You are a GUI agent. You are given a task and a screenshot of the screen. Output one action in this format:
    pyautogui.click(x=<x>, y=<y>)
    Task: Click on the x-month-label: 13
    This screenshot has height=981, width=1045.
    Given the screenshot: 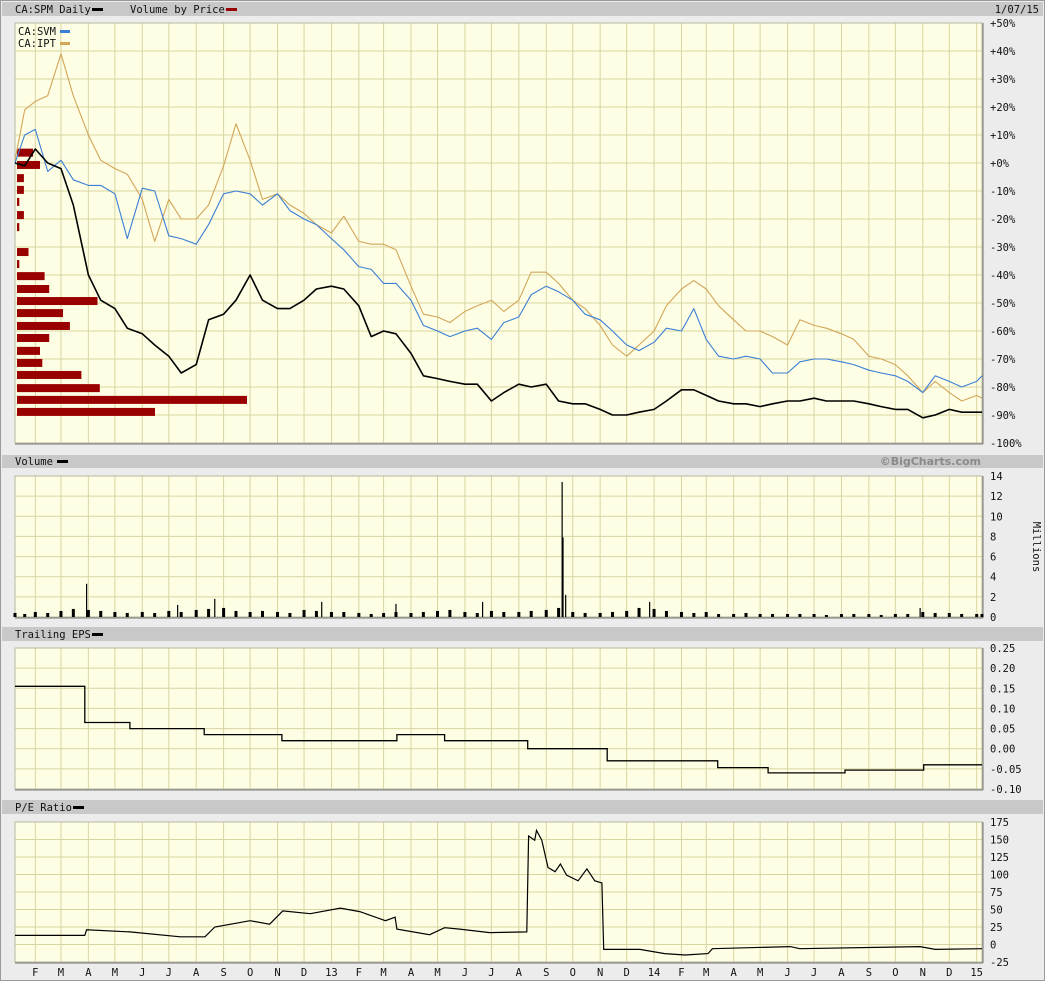 What is the action you would take?
    pyautogui.click(x=331, y=973)
    